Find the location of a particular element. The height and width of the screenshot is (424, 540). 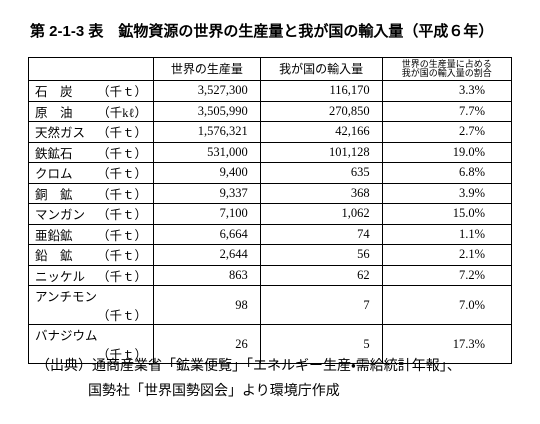

row: 銅 鉱 （千ｔ） 9,337 368 3.9% is located at coordinates (270, 193).